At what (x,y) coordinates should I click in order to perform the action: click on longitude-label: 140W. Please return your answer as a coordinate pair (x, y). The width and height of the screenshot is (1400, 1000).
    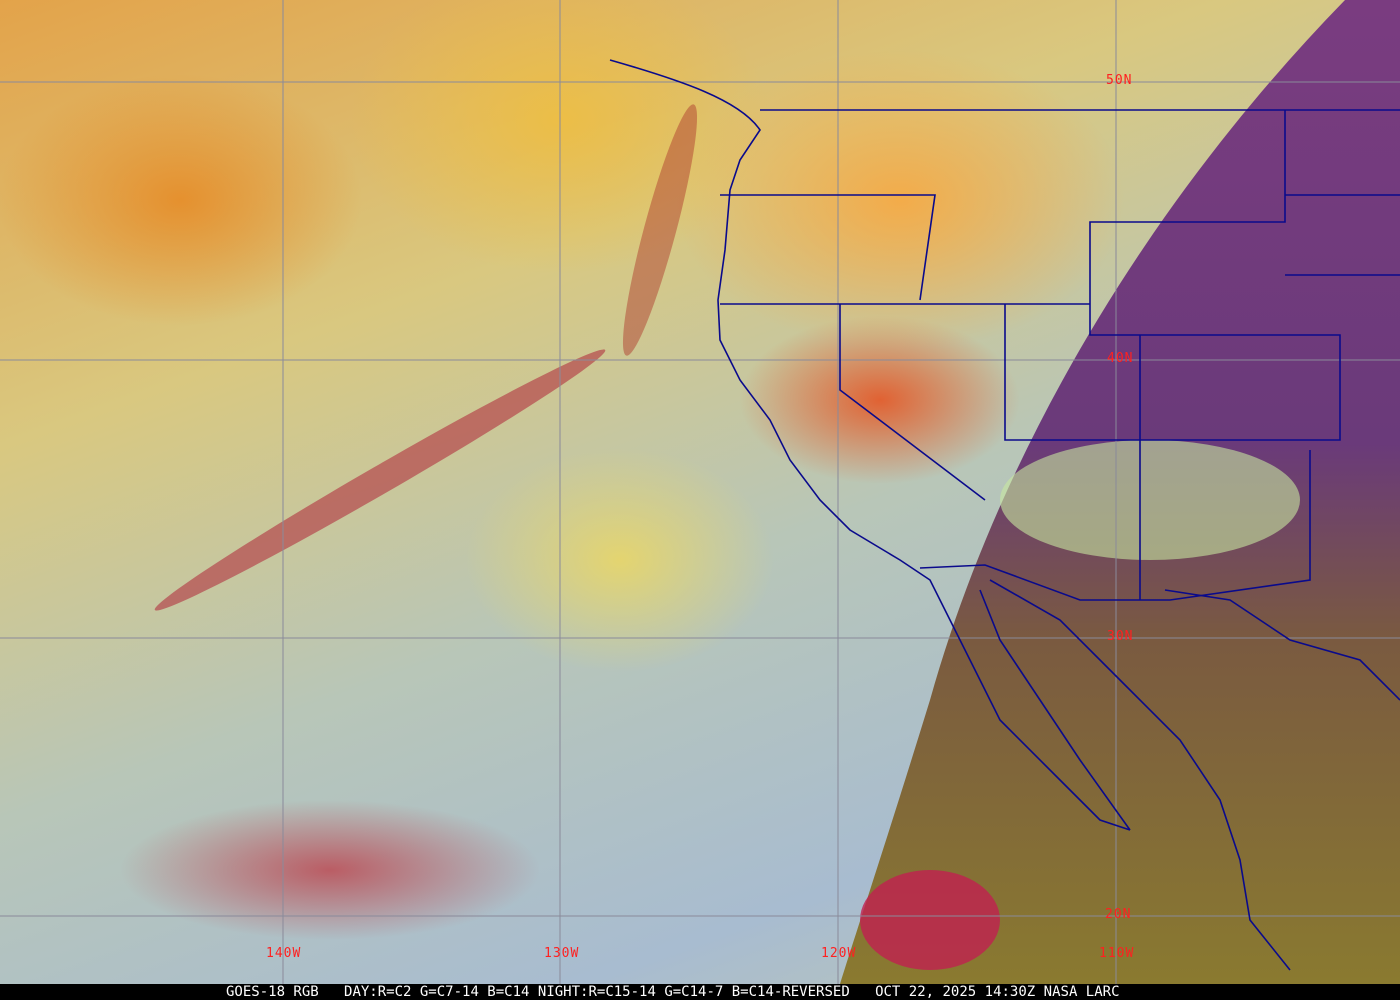
    Looking at the image, I should click on (284, 953).